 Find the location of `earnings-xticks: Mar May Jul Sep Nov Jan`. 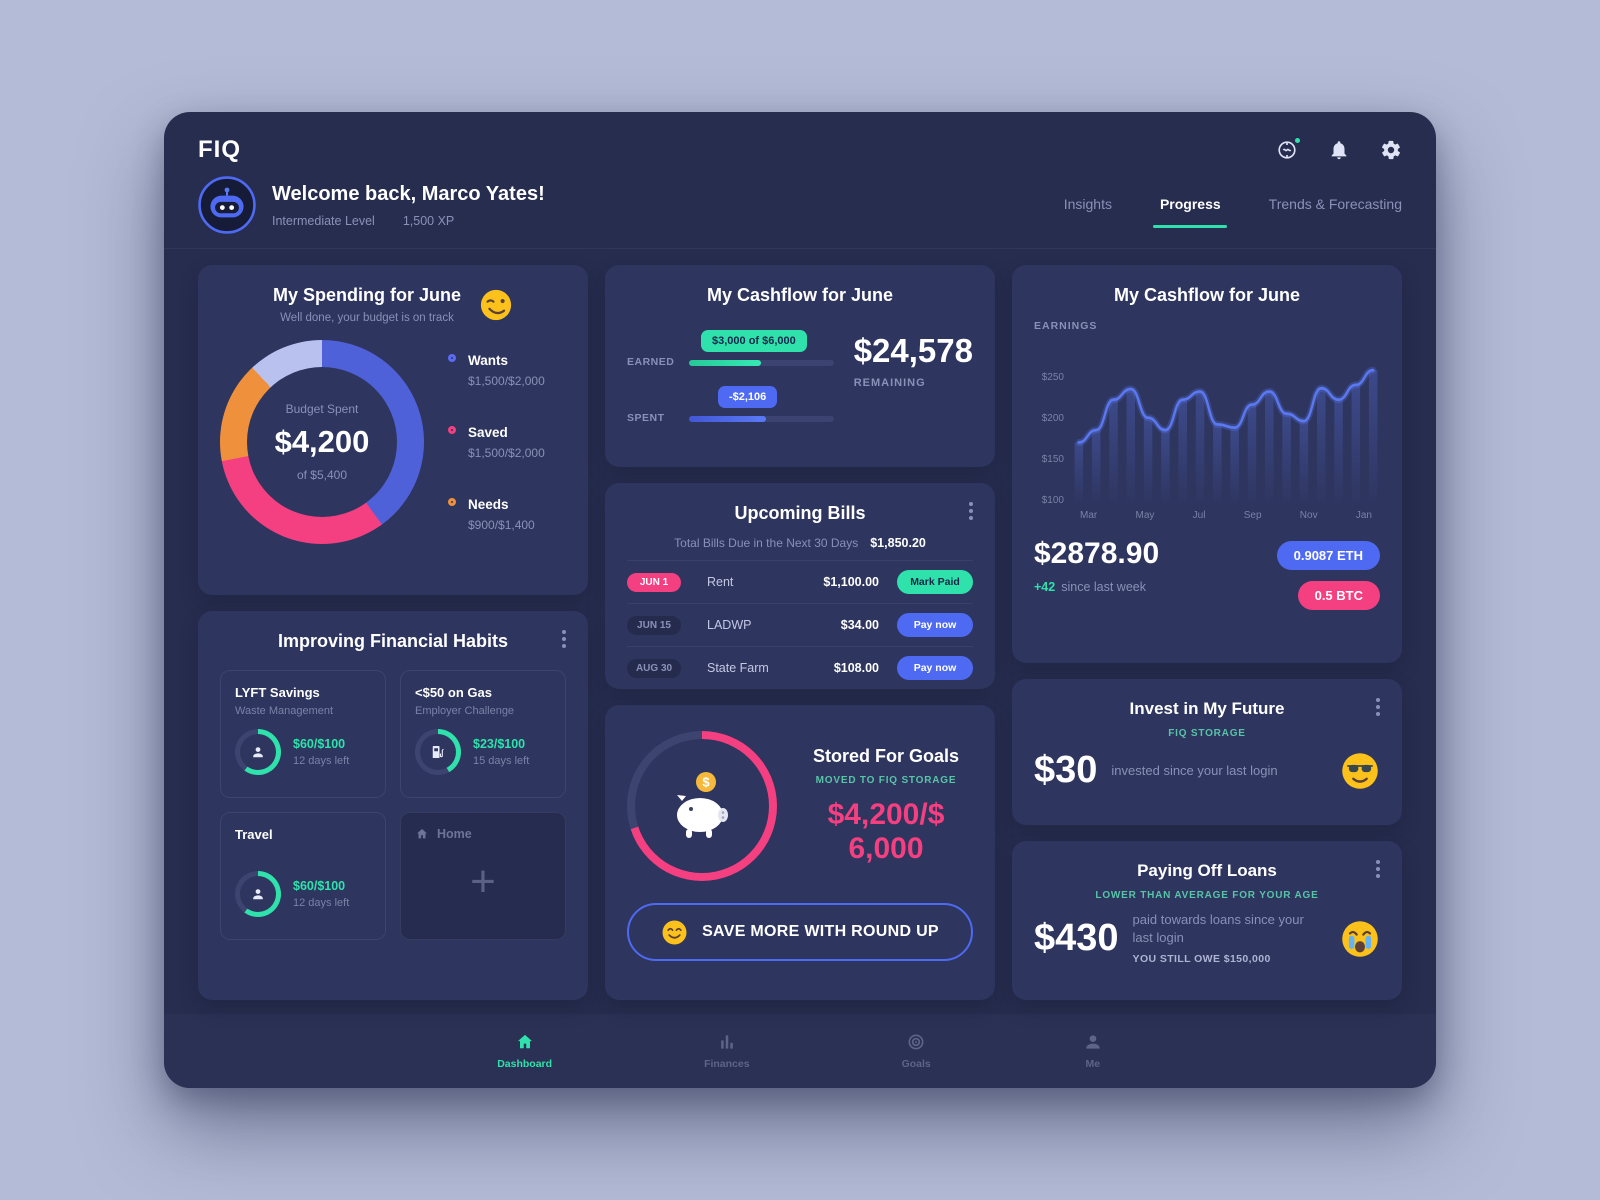

earnings-xticks: Mar May Jul Sep Nov Jan is located at coordinates (1226, 515).